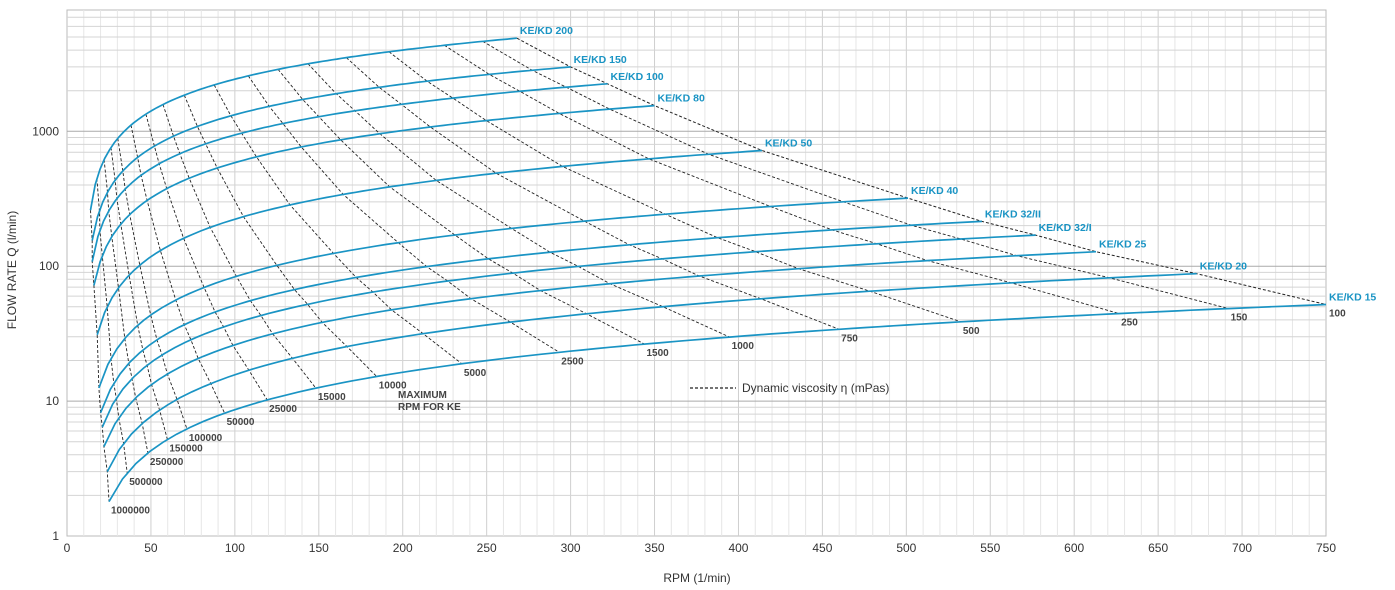 The height and width of the screenshot is (590, 1395). What do you see at coordinates (849, 338) in the screenshot?
I see `viscosity-label: 750` at bounding box center [849, 338].